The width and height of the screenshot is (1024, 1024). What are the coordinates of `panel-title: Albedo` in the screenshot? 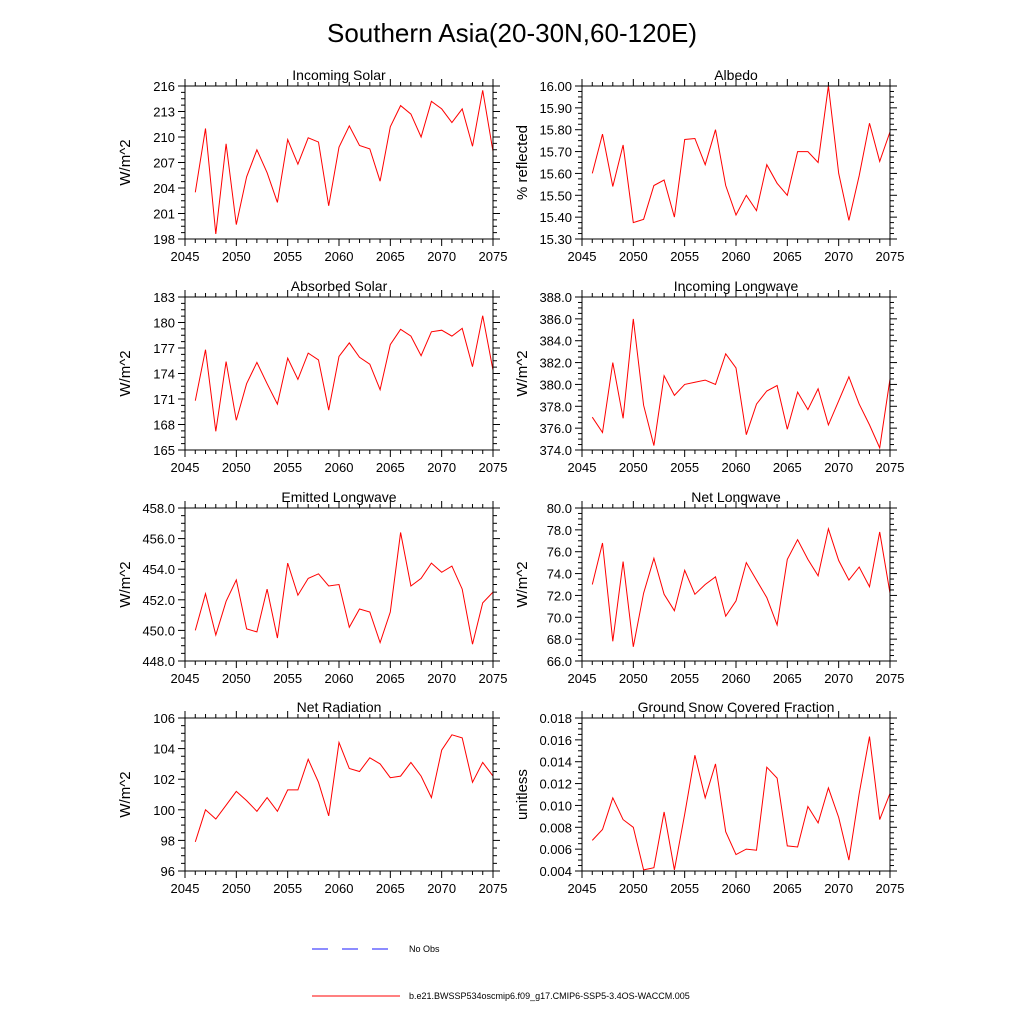 It's located at (736, 75).